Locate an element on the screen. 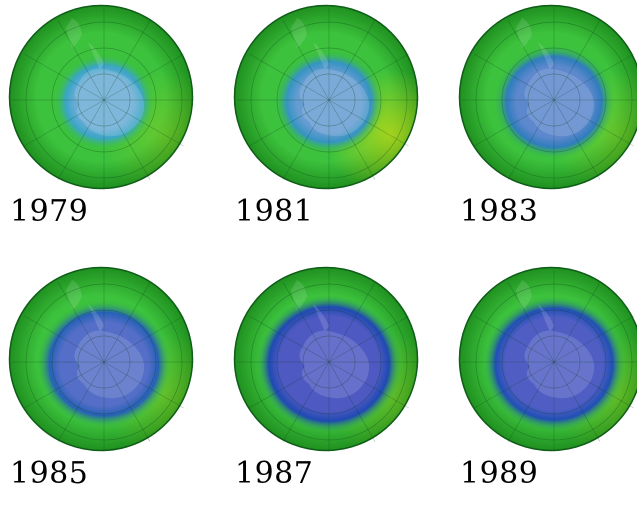 The width and height of the screenshot is (637, 506). ozone-panel-1989: 1989 is located at coordinates (547, 386).